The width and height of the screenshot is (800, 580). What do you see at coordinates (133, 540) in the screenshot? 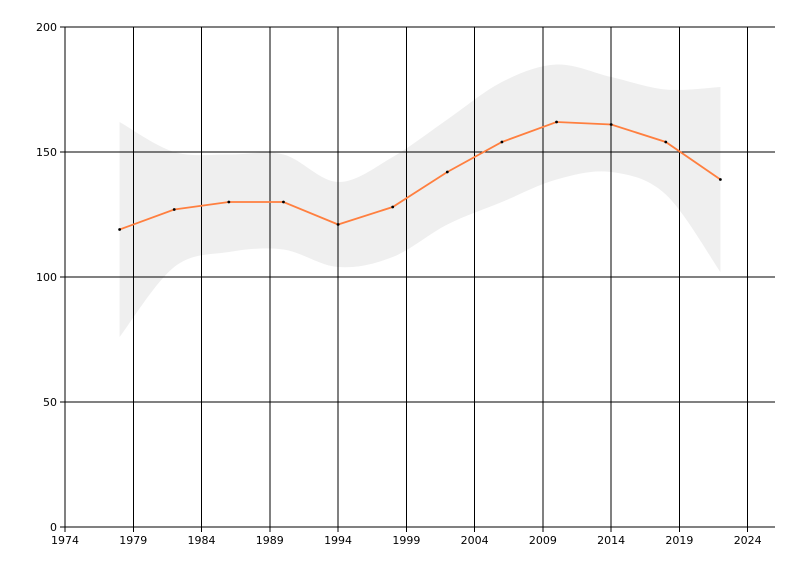
I see `x-tick-label: 1979` at bounding box center [133, 540].